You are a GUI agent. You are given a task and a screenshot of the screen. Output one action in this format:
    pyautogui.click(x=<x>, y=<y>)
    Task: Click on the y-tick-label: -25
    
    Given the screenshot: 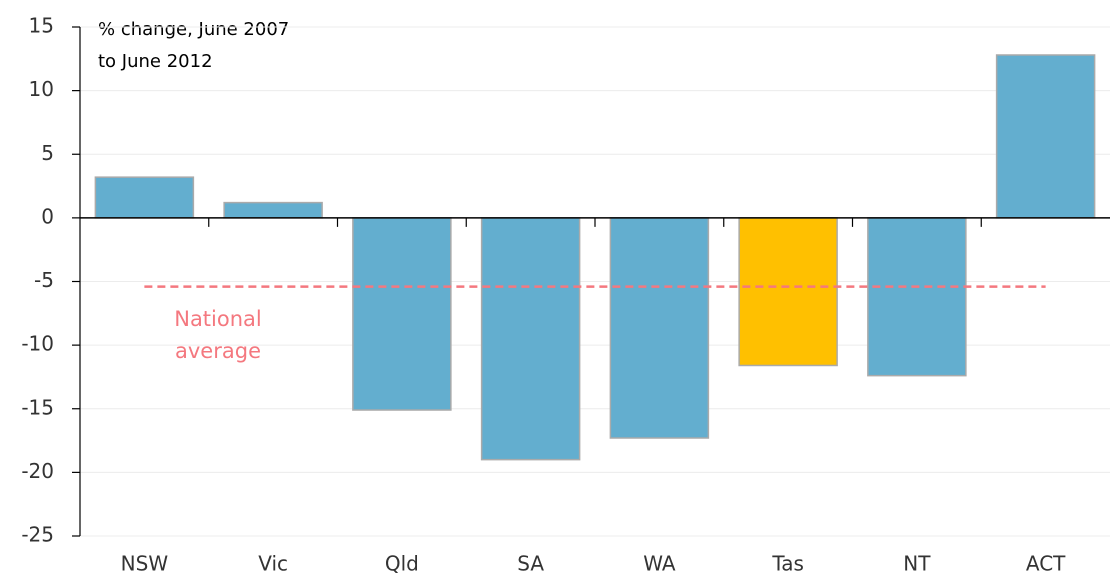 What is the action you would take?
    pyautogui.click(x=37, y=535)
    